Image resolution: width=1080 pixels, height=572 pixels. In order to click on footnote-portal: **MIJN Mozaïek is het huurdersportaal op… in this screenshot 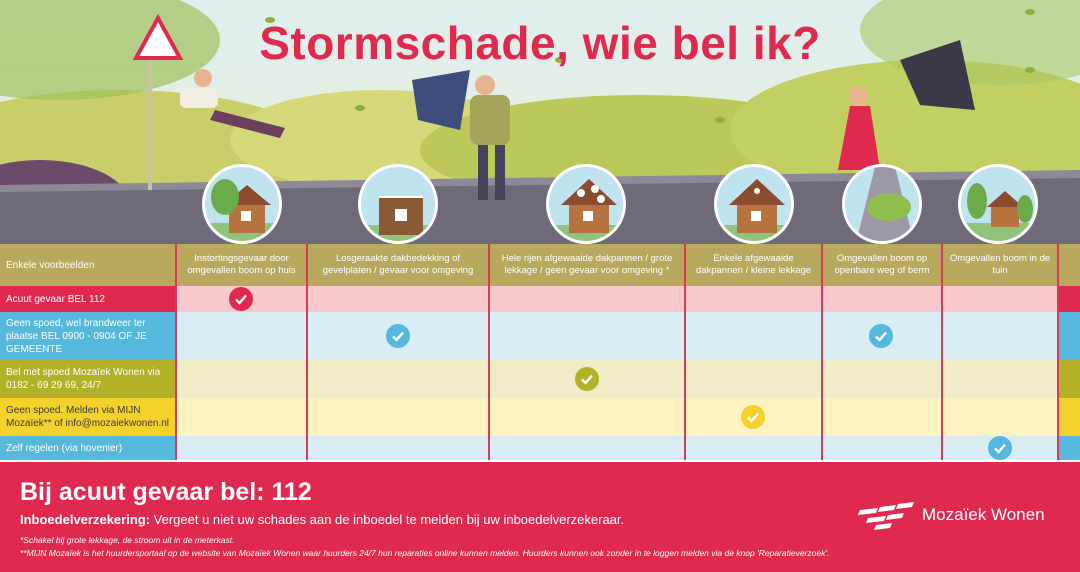, I will do `click(425, 553)`.